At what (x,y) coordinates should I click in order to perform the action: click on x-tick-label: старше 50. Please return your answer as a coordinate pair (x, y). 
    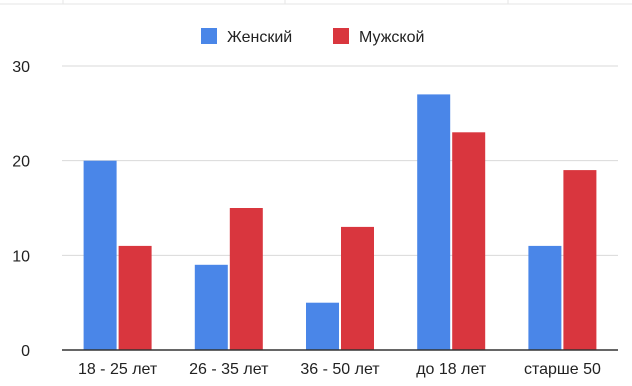
    Looking at the image, I should click on (562, 369).